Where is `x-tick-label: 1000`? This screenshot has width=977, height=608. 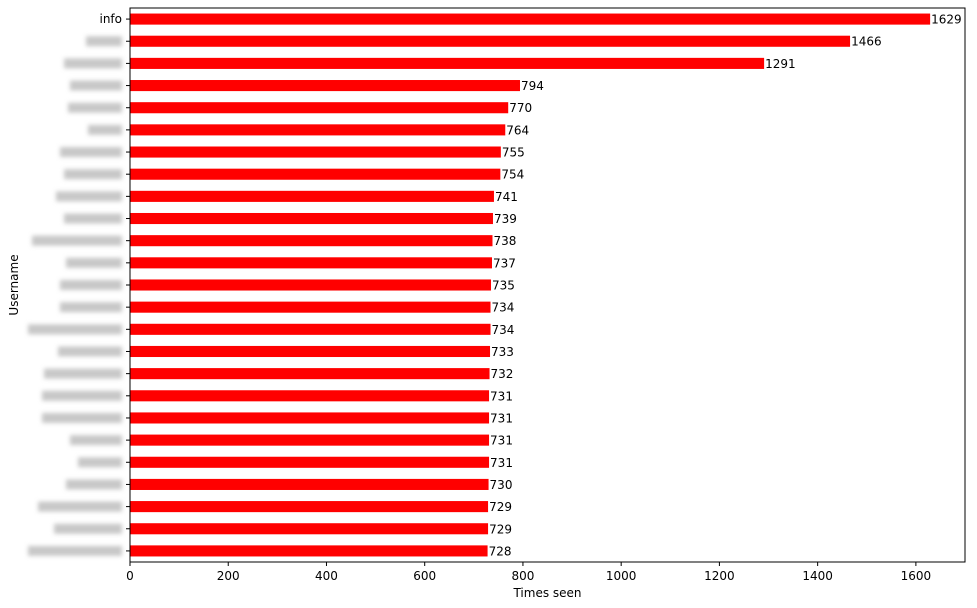 x-tick-label: 1000 is located at coordinates (621, 576).